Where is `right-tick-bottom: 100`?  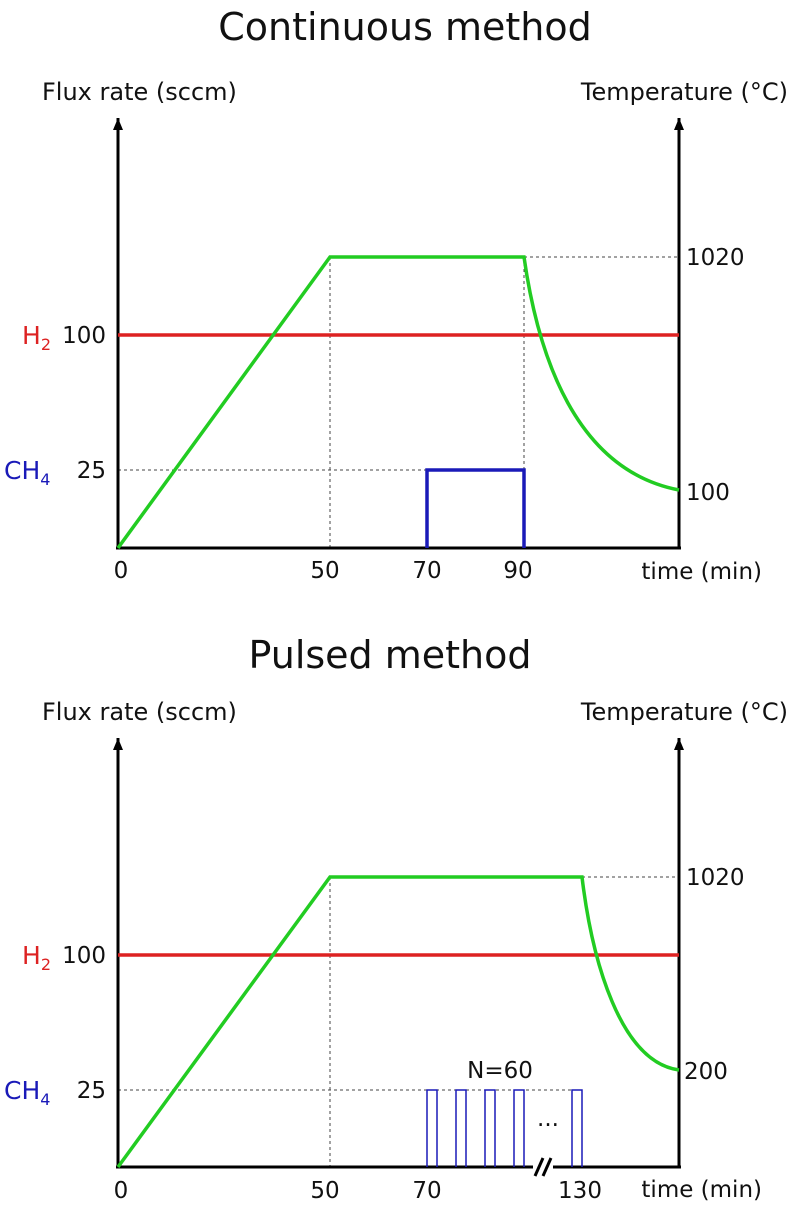 right-tick-bottom: 100 is located at coordinates (708, 493).